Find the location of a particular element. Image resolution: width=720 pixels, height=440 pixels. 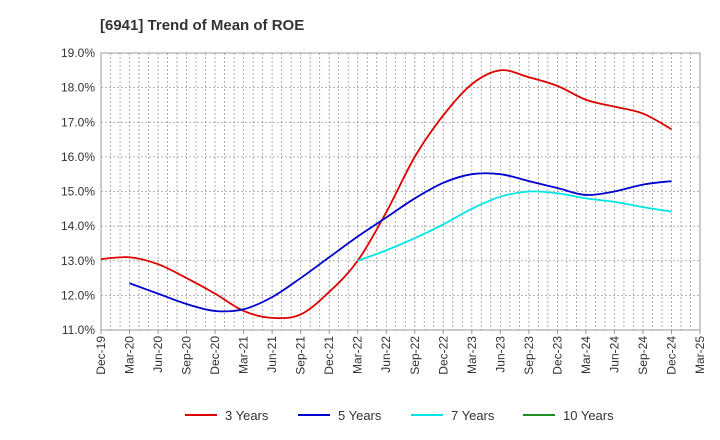

y-tick-label: 17.0% is located at coordinates (78, 122).